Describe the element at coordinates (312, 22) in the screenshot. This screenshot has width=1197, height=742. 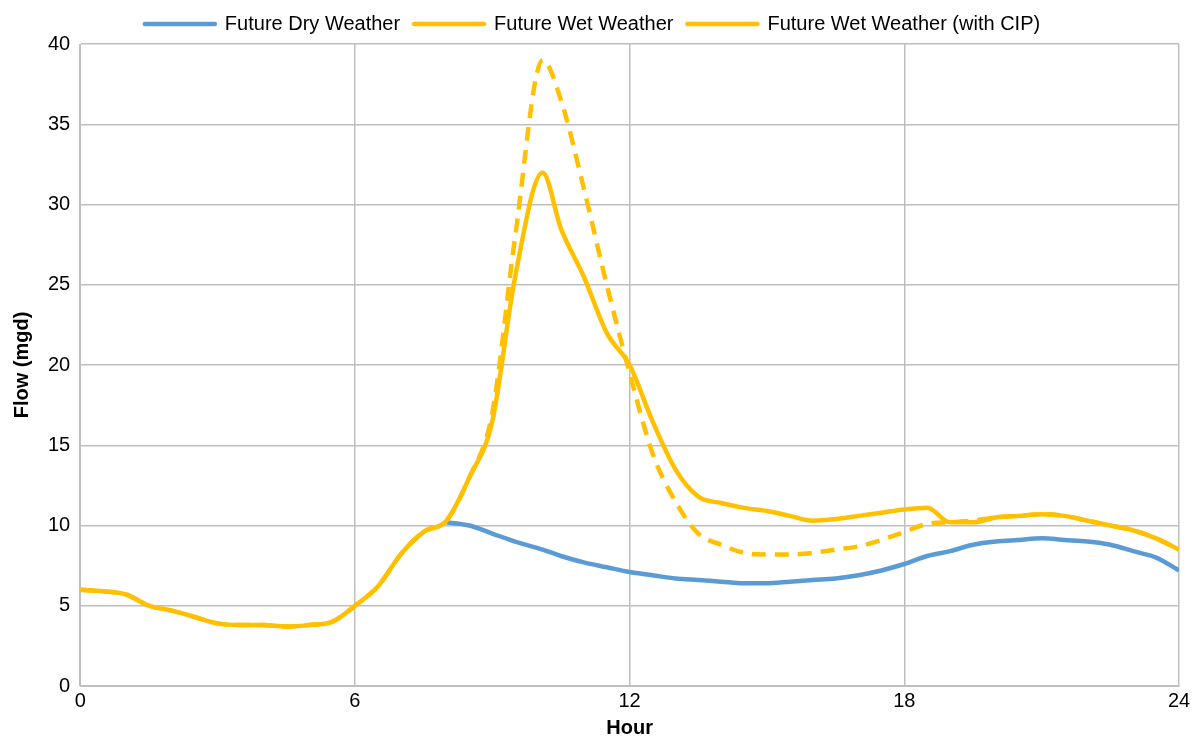
I see `legend-label: Future Dry Weather` at that location.